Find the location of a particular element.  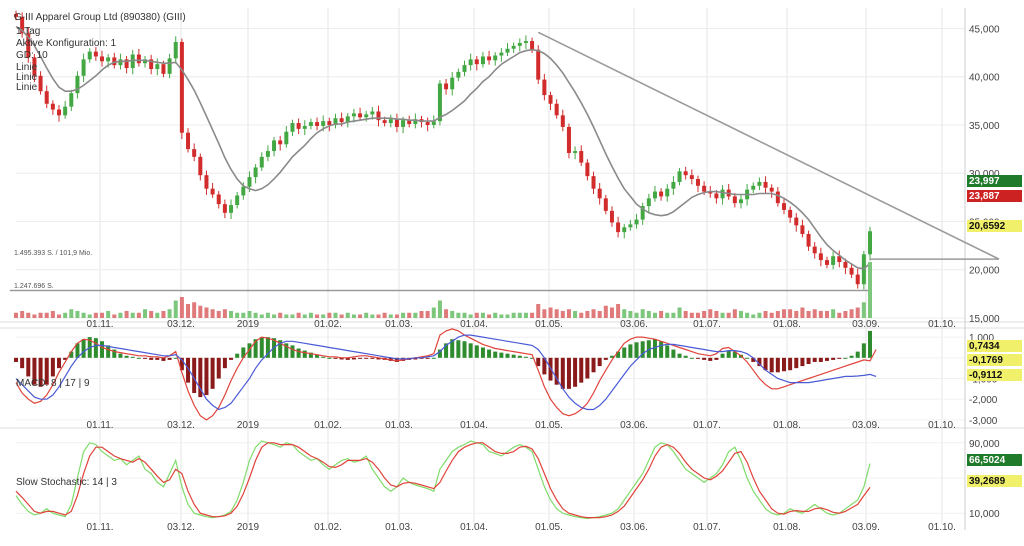

date-tick-label: 01.10. is located at coordinates (942, 425).